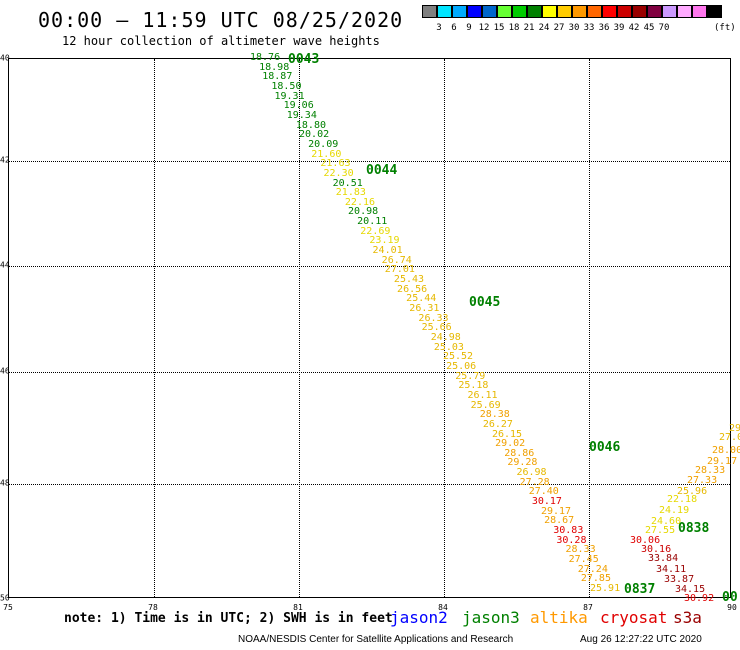  What do you see at coordinates (694, 528) in the screenshot?
I see `pass-time-label: 0838` at bounding box center [694, 528].